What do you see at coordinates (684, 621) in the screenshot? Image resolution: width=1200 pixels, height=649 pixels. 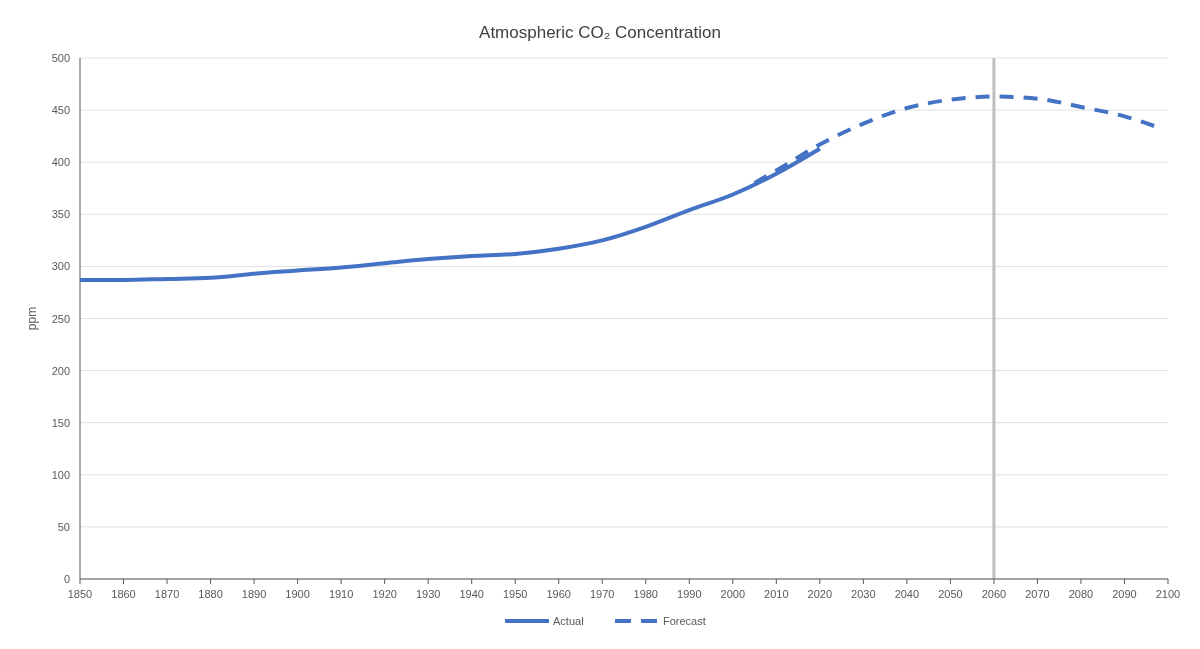 I see `legend-label: Forecast` at bounding box center [684, 621].